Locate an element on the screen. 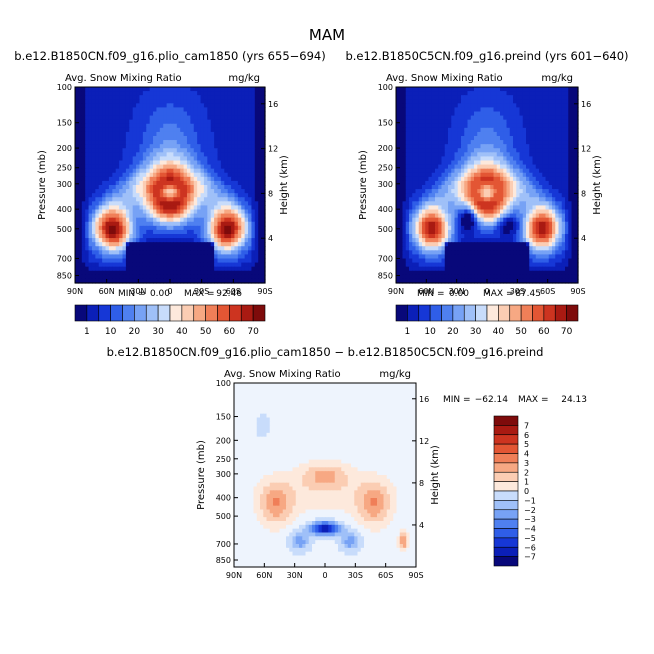  y-axis-label: Pressure (mb) is located at coordinates (42, 185).